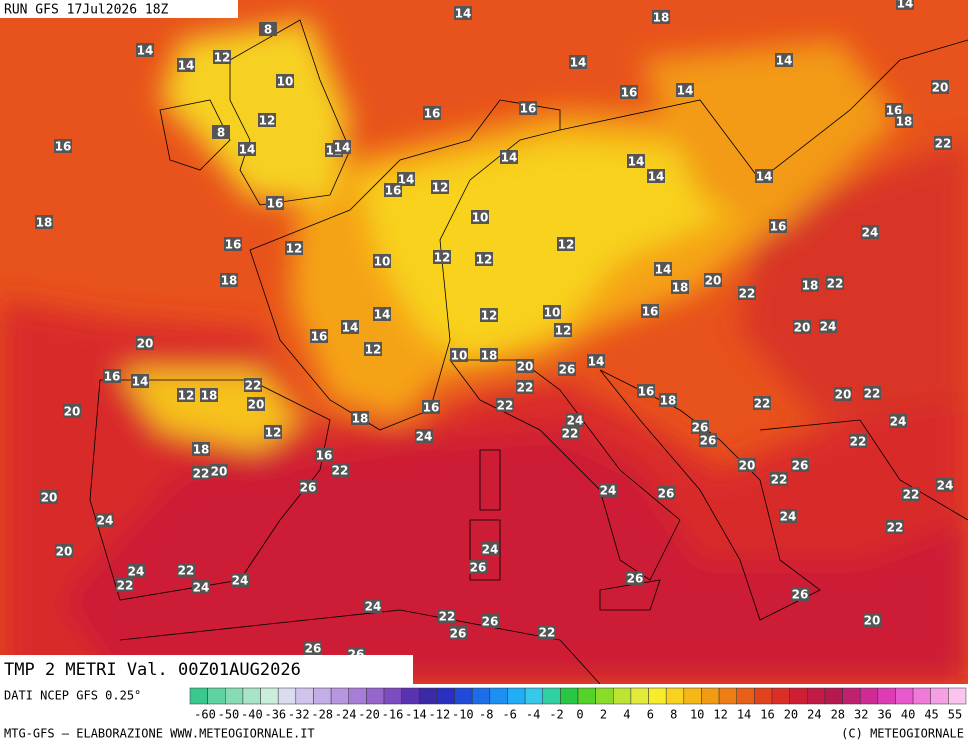 Image resolution: width=968 pixels, height=745 pixels. Describe the element at coordinates (393, 715) in the screenshot. I see `scale-label: -16` at that location.